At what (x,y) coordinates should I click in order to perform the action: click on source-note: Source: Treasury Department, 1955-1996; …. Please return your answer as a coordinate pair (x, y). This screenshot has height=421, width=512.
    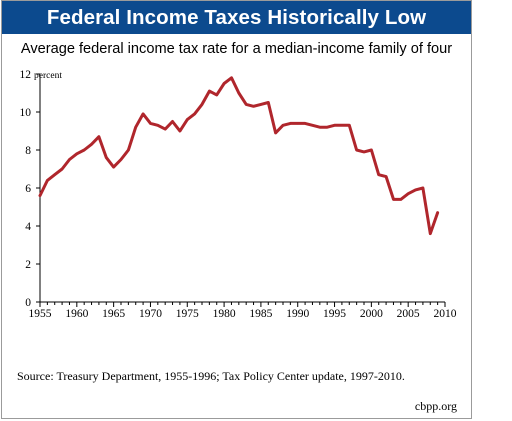
    Looking at the image, I should click on (211, 376).